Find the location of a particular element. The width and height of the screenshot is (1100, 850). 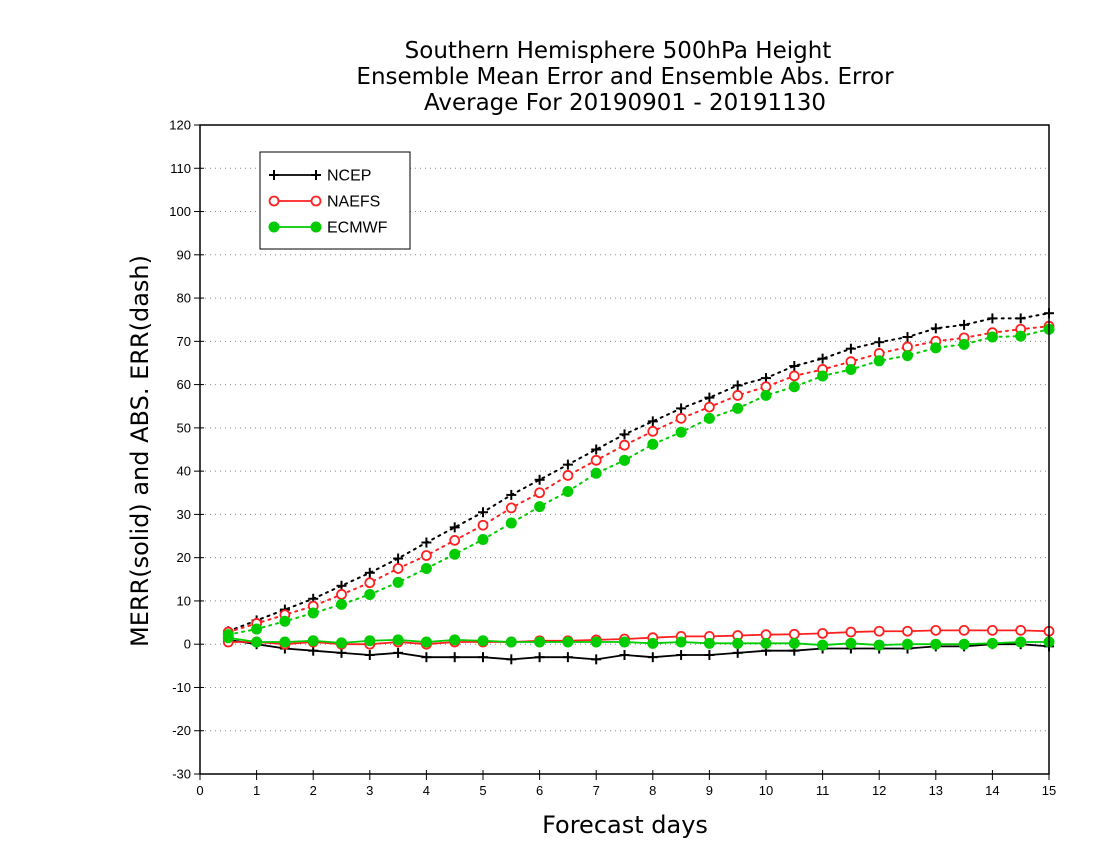

y-tick-label: -10 is located at coordinates (181, 687).